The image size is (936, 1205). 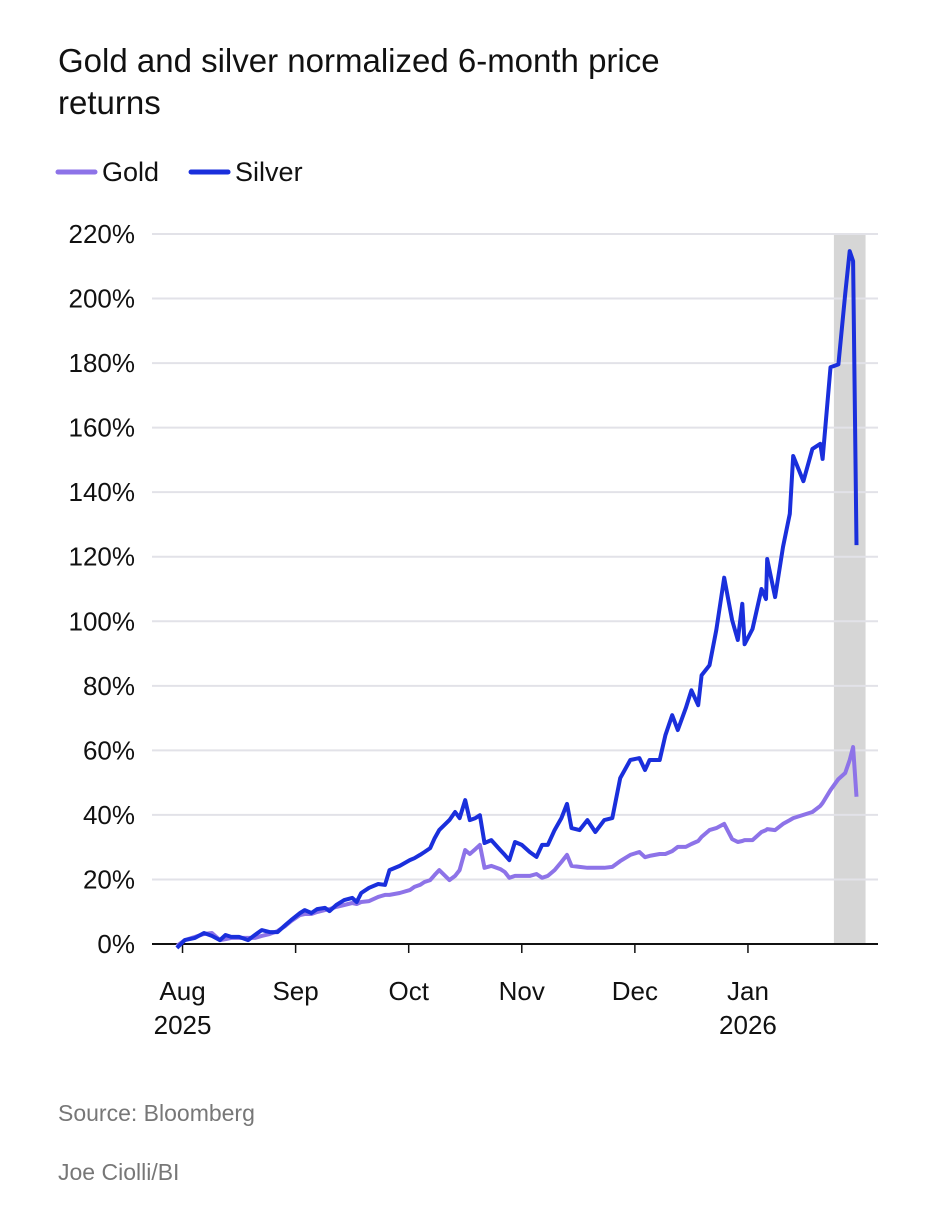 I want to click on x-tick-label: Sep, so click(x=295, y=991).